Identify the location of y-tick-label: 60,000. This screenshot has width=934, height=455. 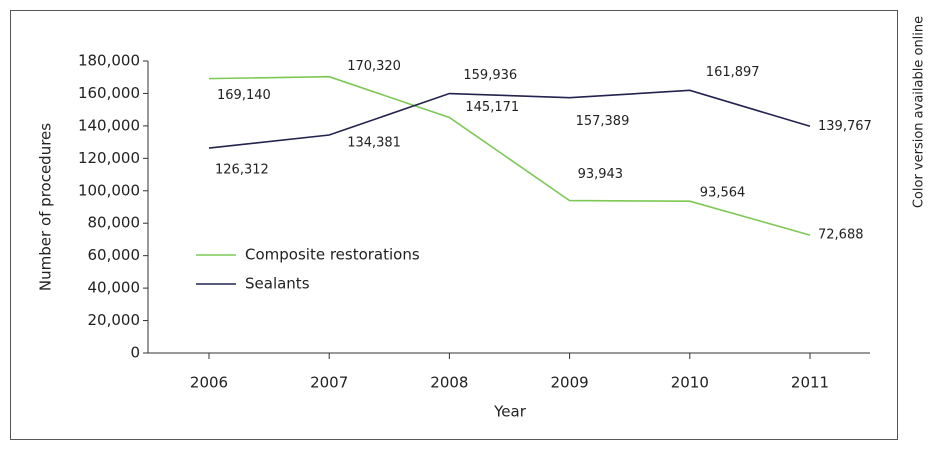
(114, 255).